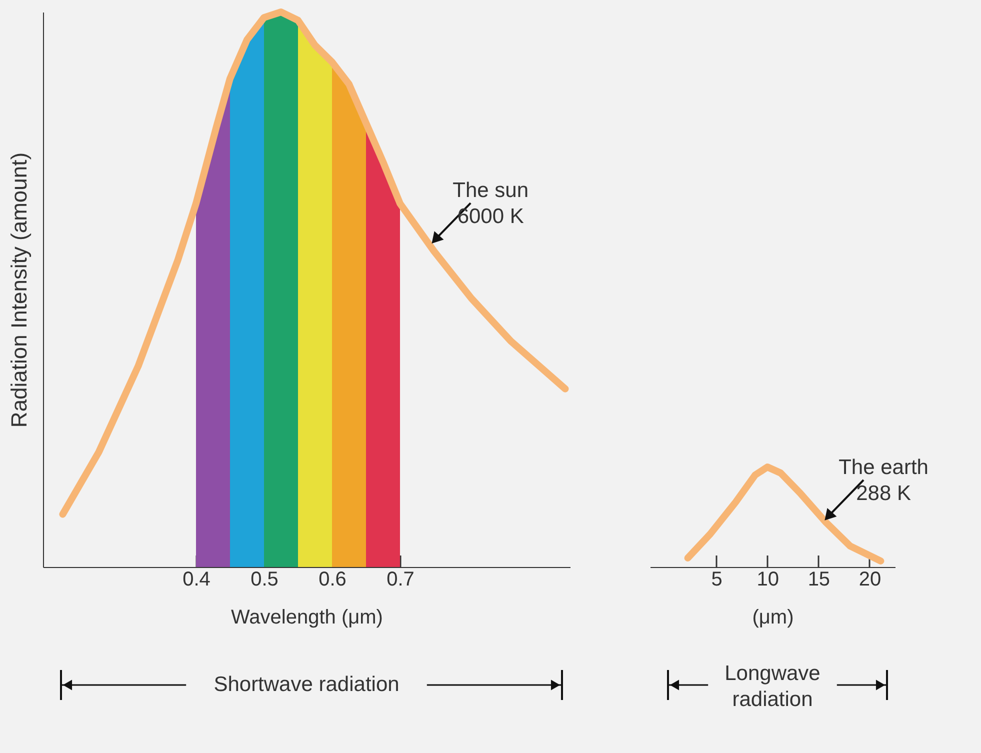  I want to click on x-tick-label: 0.4, so click(196, 579).